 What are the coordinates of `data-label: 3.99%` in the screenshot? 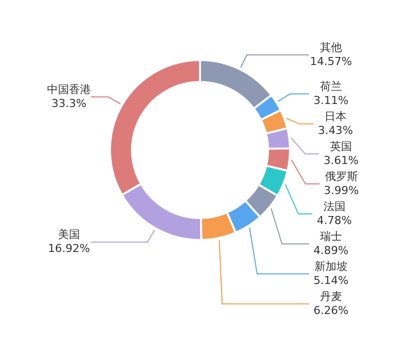 It's located at (341, 190).